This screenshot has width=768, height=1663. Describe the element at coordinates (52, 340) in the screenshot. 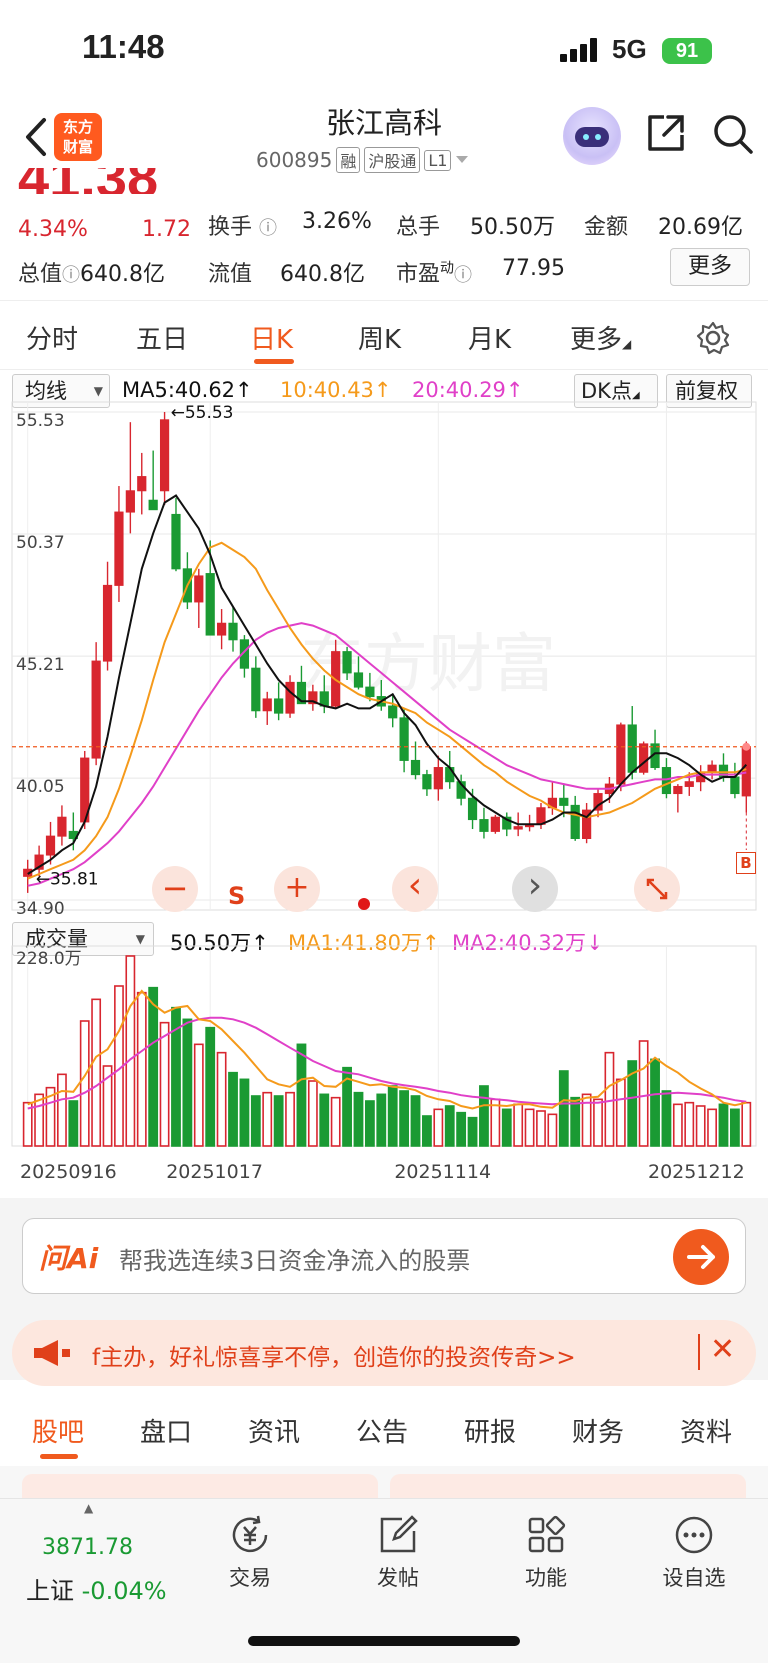

I see `tab-intraday: 分时` at that location.